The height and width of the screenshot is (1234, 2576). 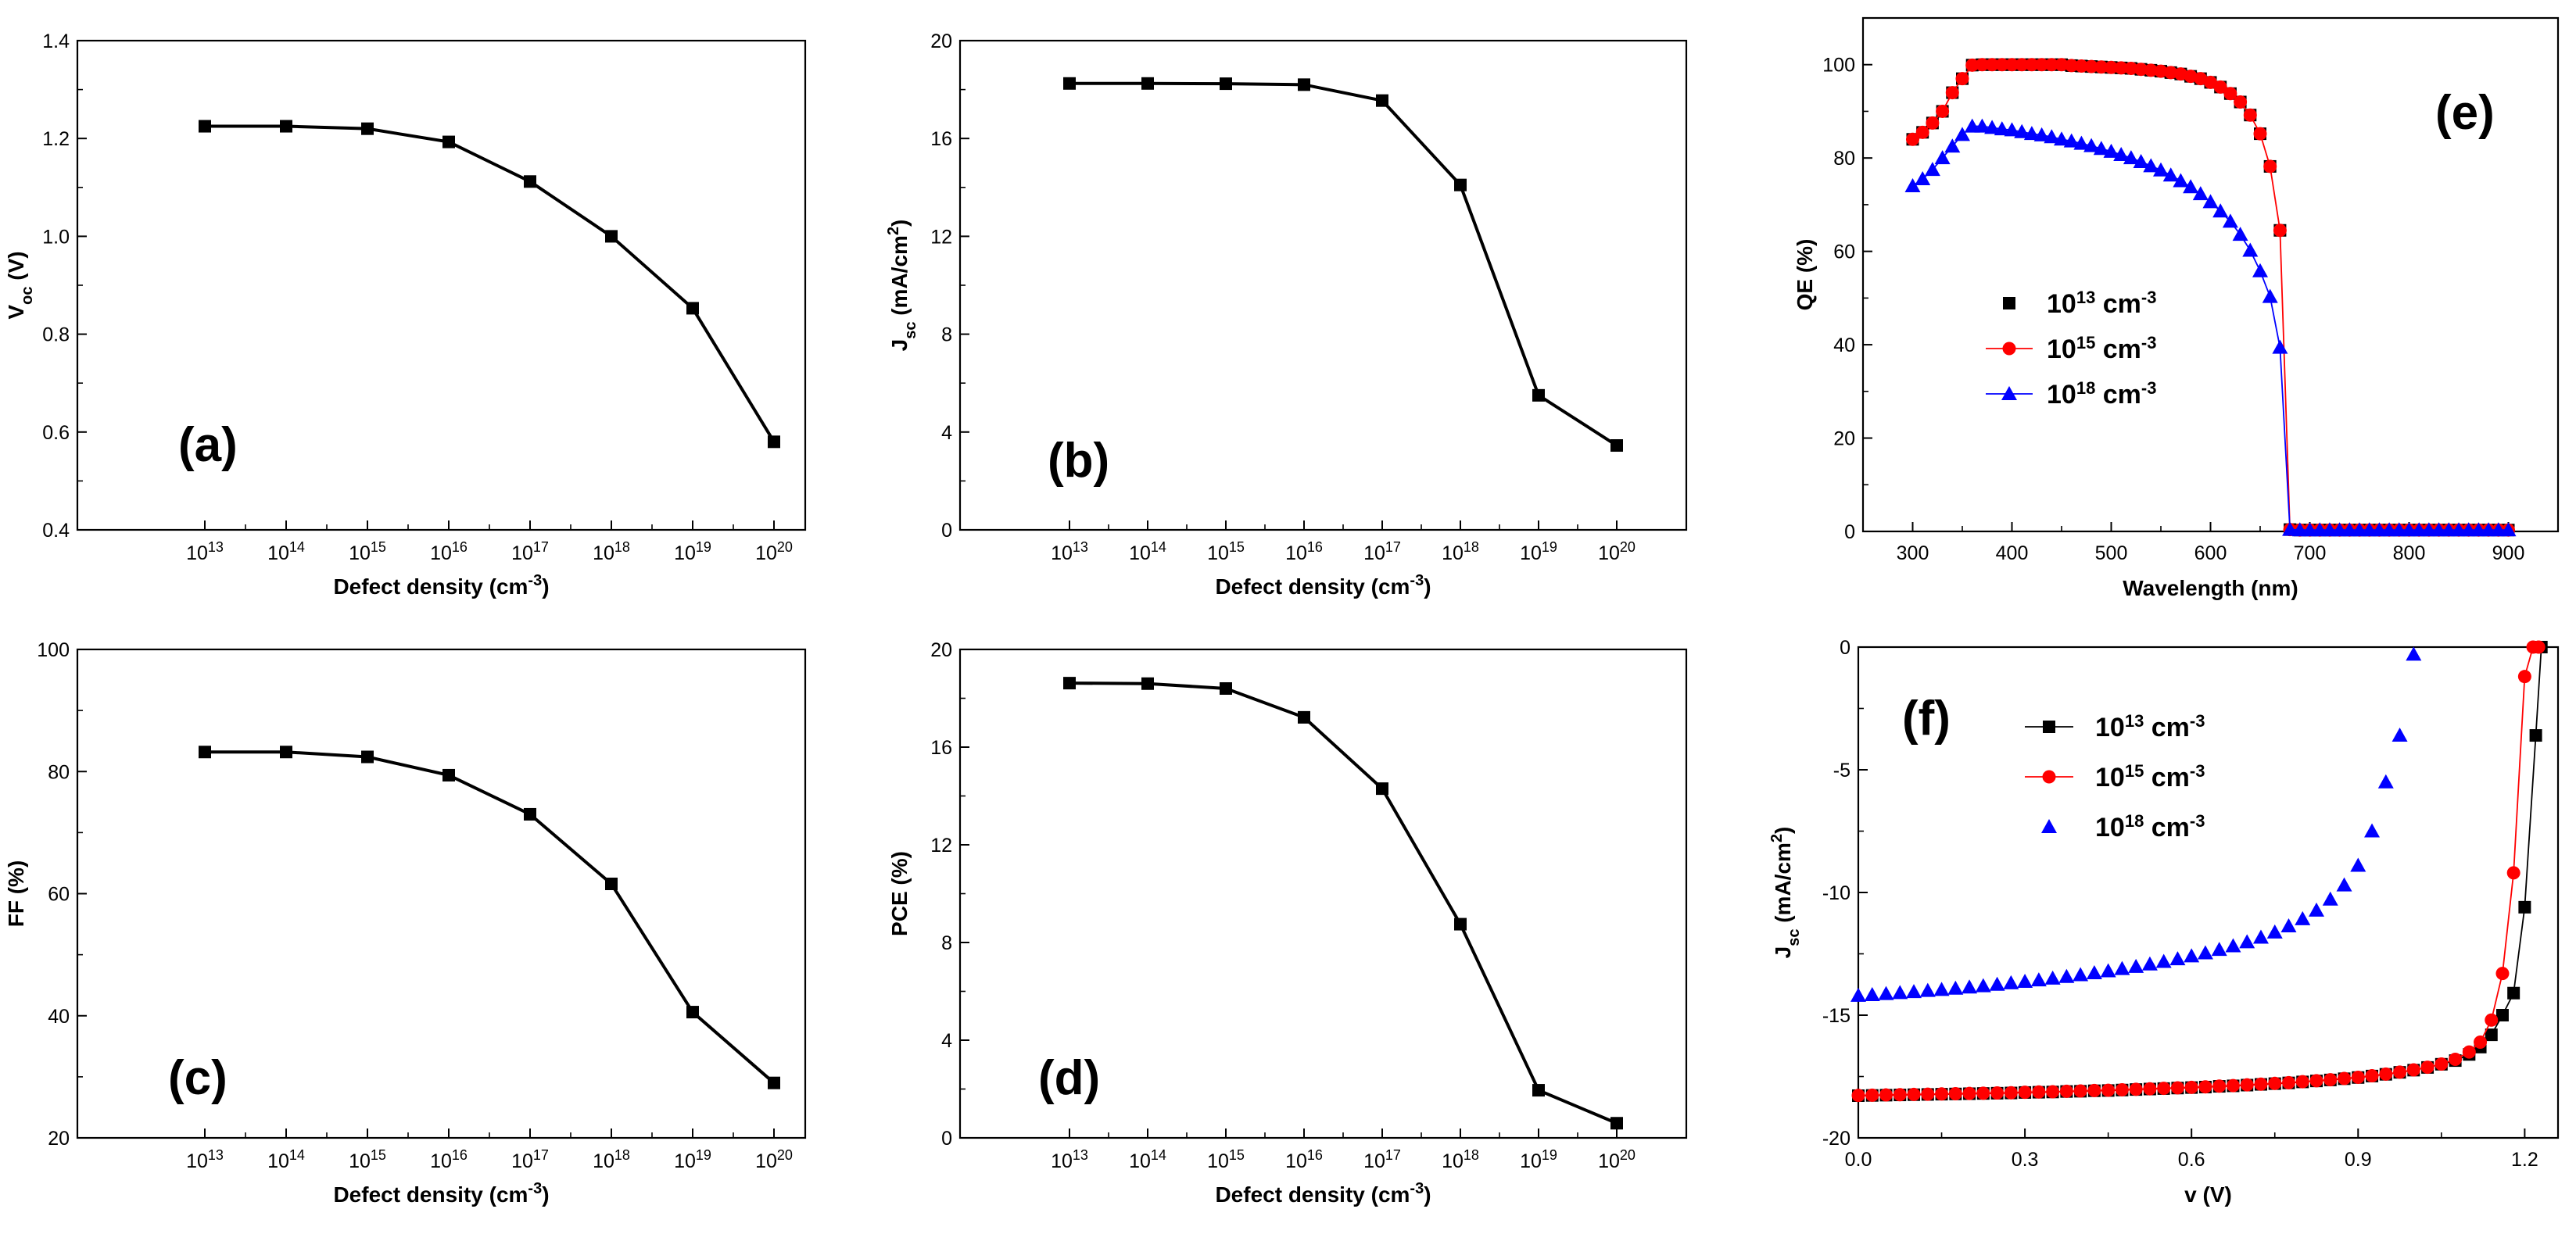 What do you see at coordinates (198, 1078) in the screenshot?
I see `panel-label: (c)` at bounding box center [198, 1078].